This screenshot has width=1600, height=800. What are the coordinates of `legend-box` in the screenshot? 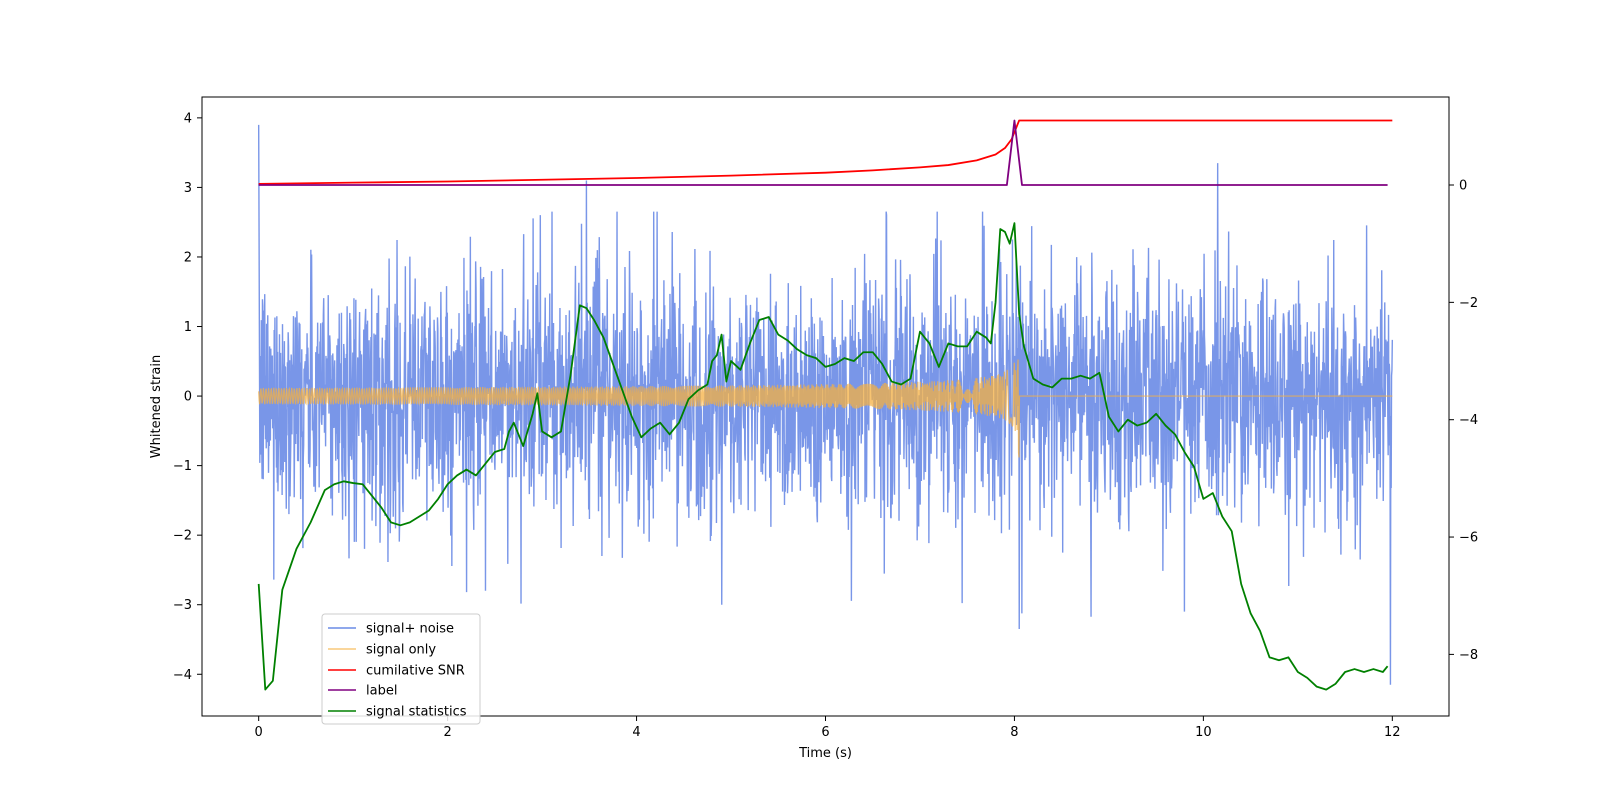 It's located at (401, 669).